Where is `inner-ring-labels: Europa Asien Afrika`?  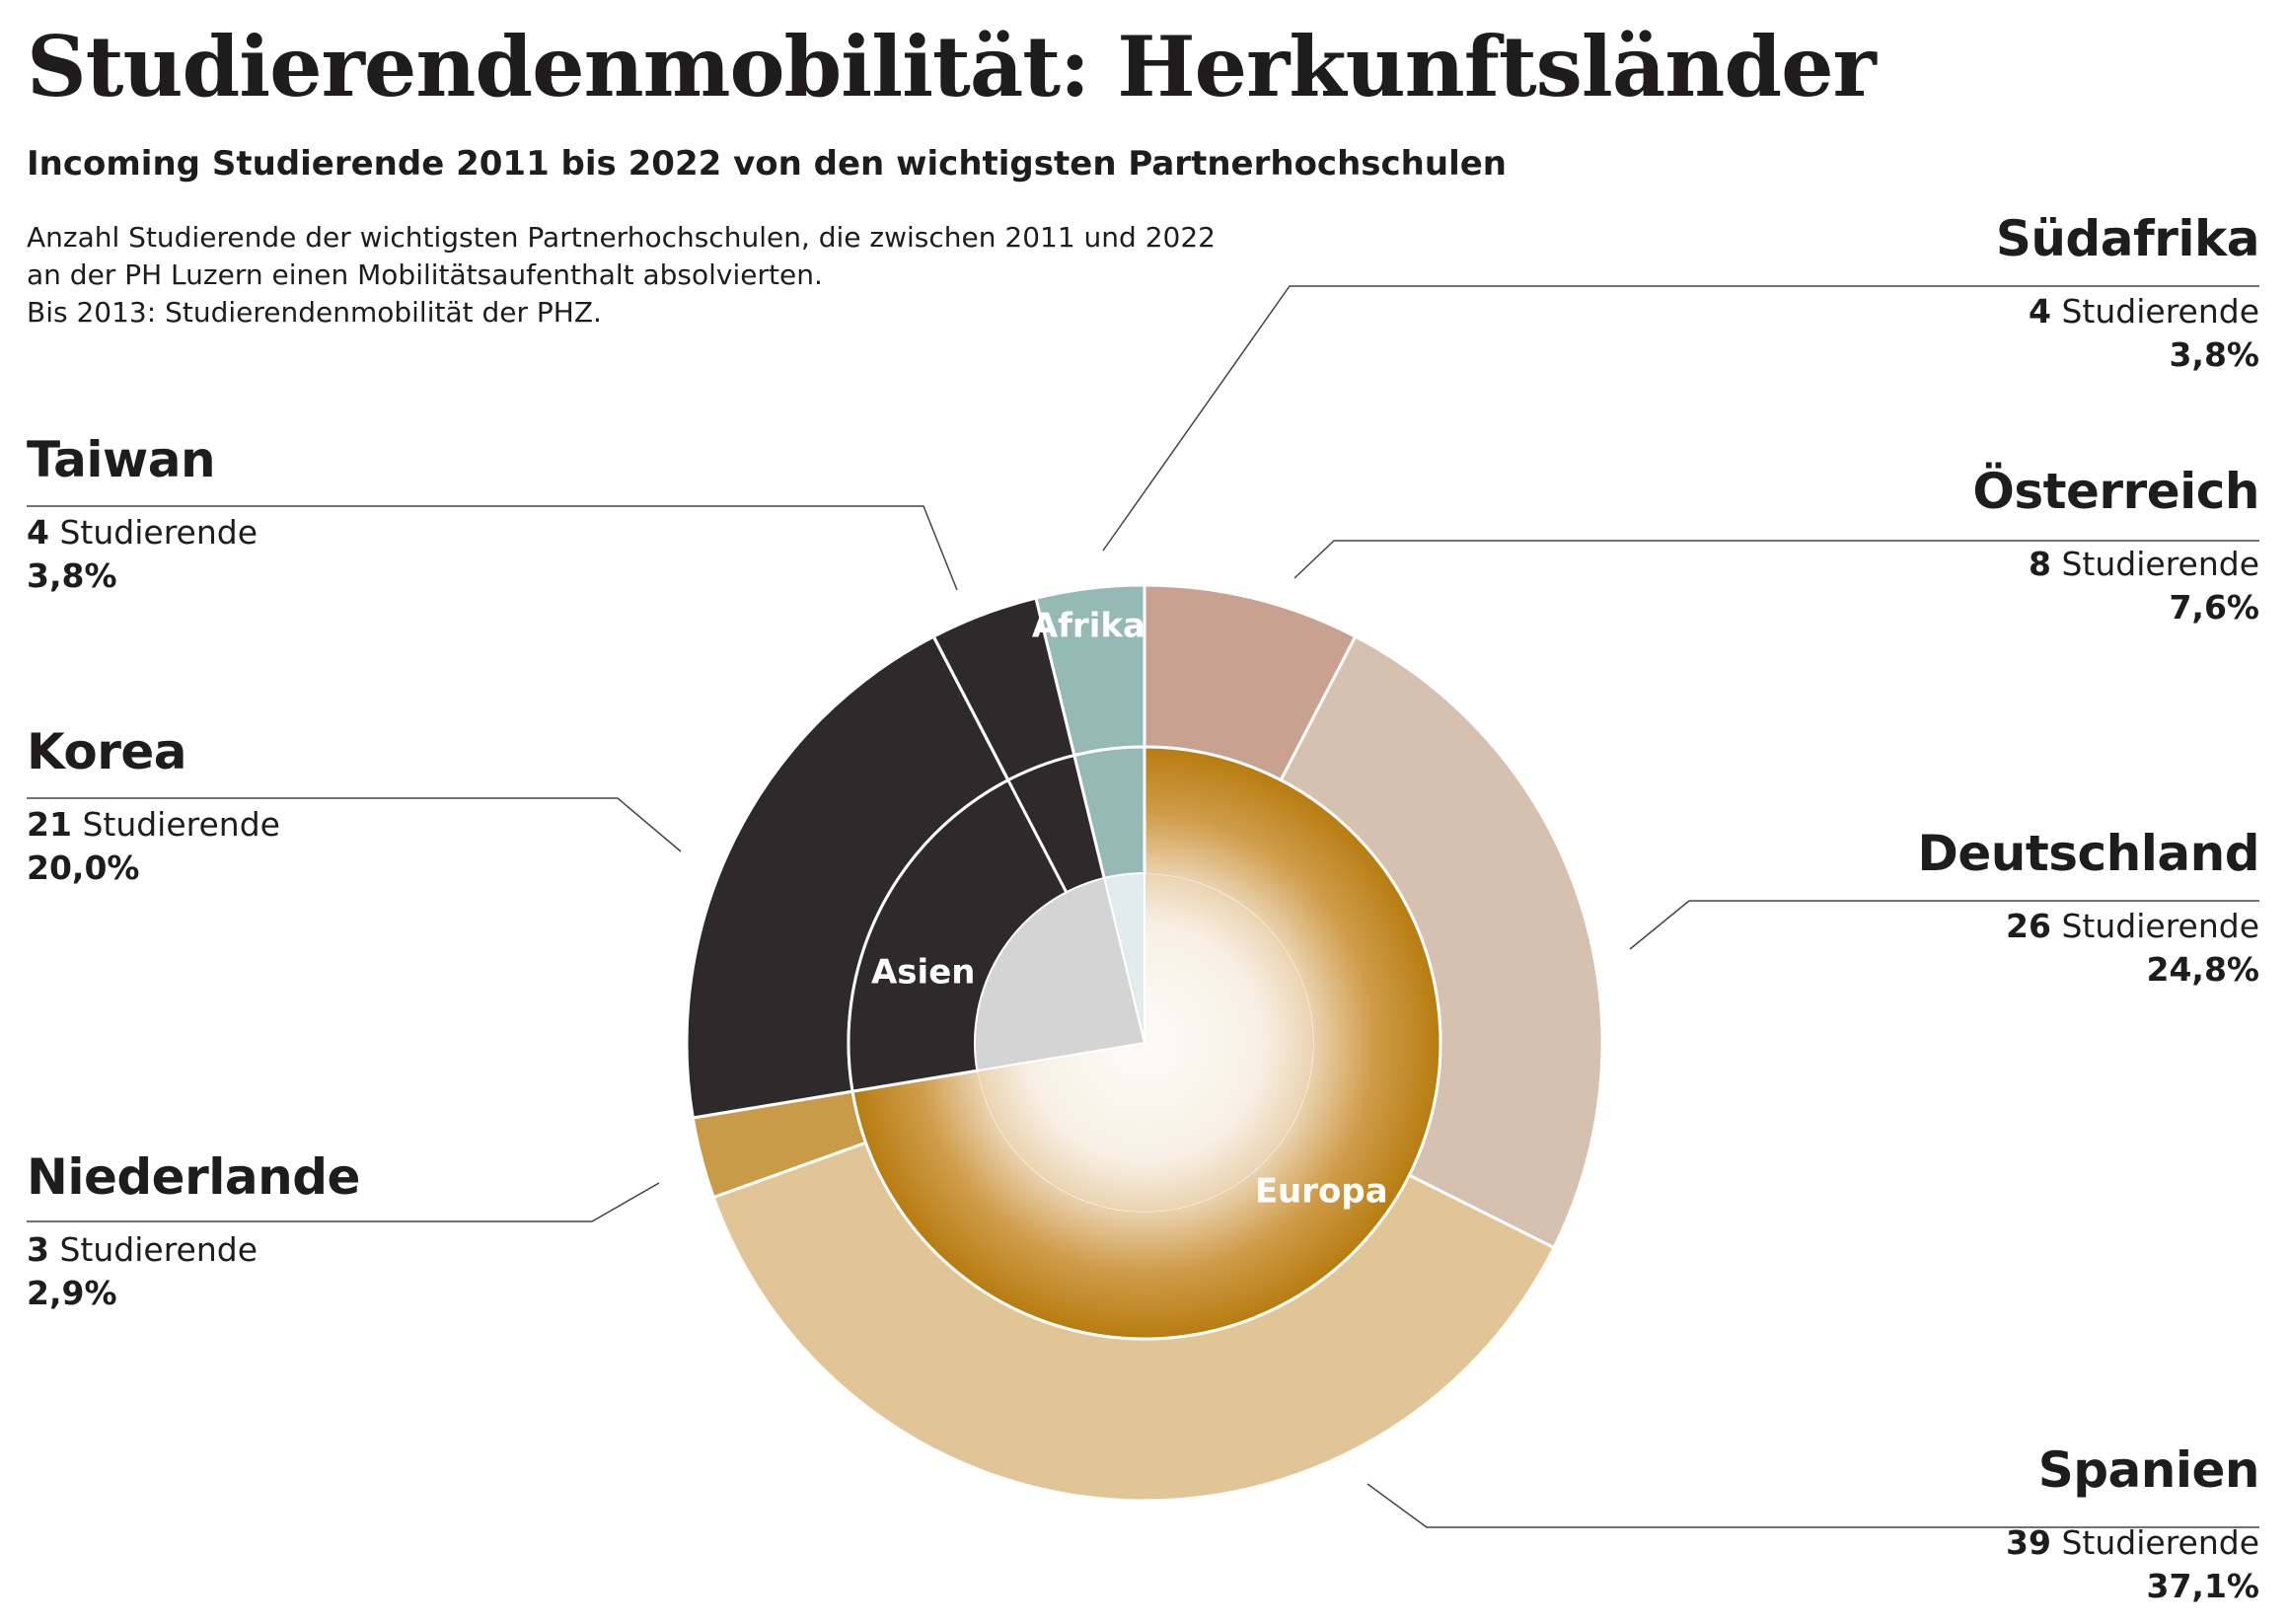
inner-ring-labels: Europa Asien Afrika is located at coordinates (1129, 909).